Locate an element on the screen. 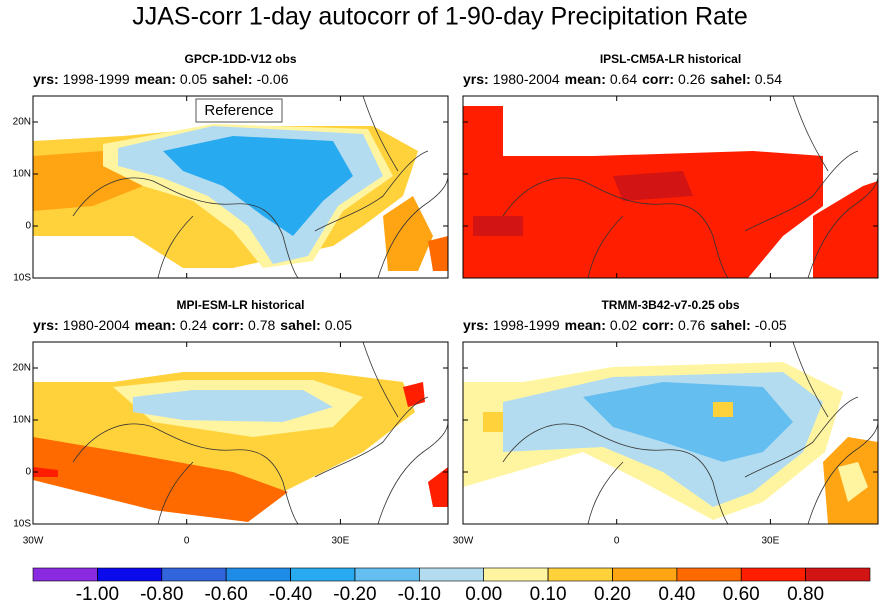 The image size is (881, 603). panel-title: TRMM-3B42-v7-0.25 obs is located at coordinates (670, 305).